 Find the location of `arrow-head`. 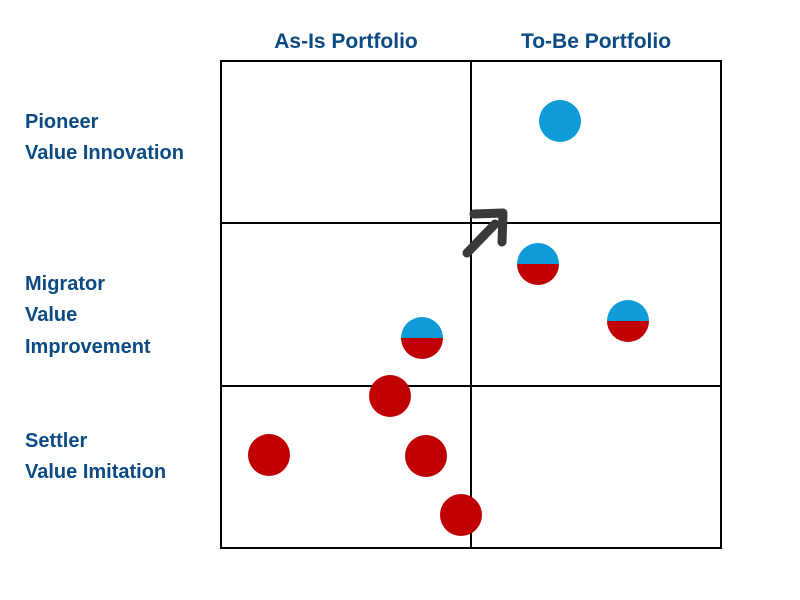

arrow-head is located at coordinates (488, 227).